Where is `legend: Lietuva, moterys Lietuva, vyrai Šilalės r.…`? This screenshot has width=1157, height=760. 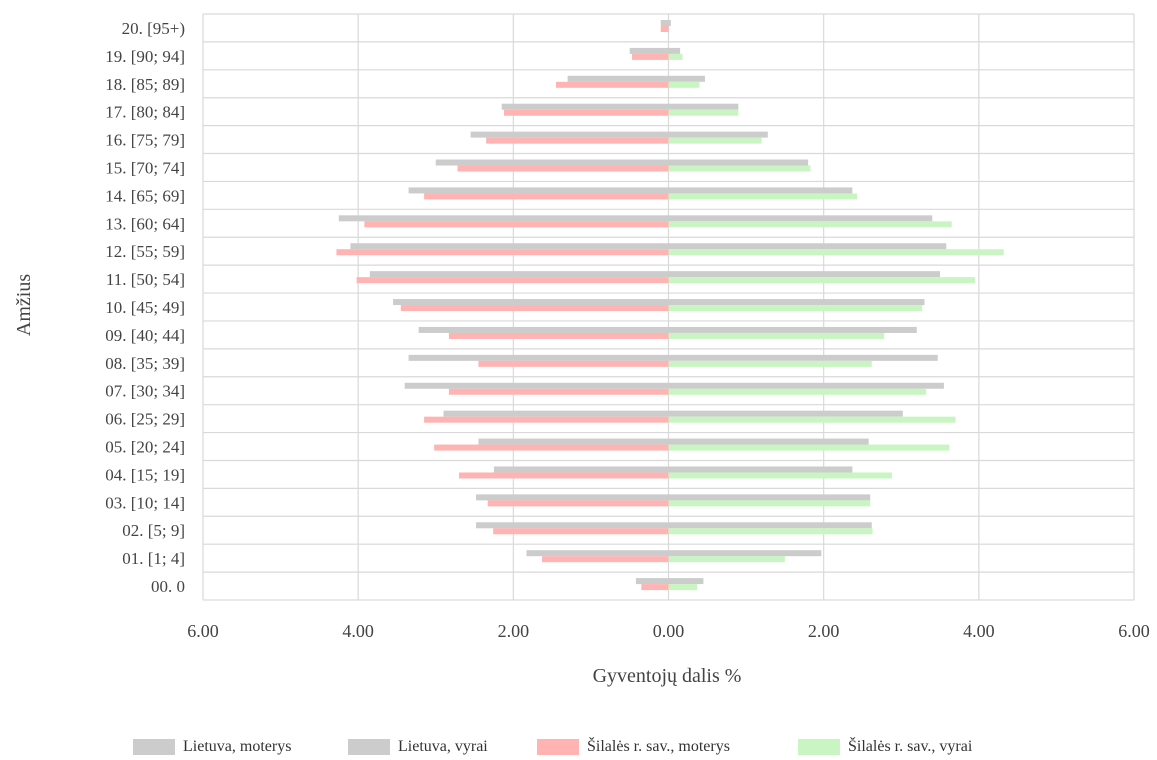 legend: Lietuva, moterys Lietuva, vyrai Šilalės r.… is located at coordinates (578, 749).